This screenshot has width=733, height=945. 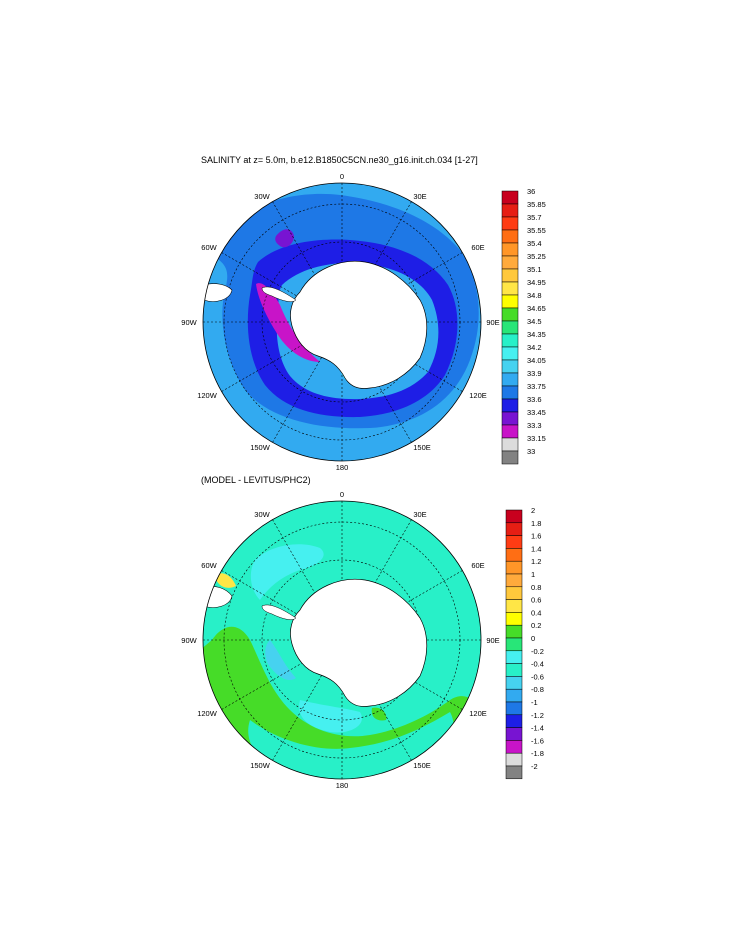 I want to click on colorbar-label: 0.4, so click(x=536, y=612).